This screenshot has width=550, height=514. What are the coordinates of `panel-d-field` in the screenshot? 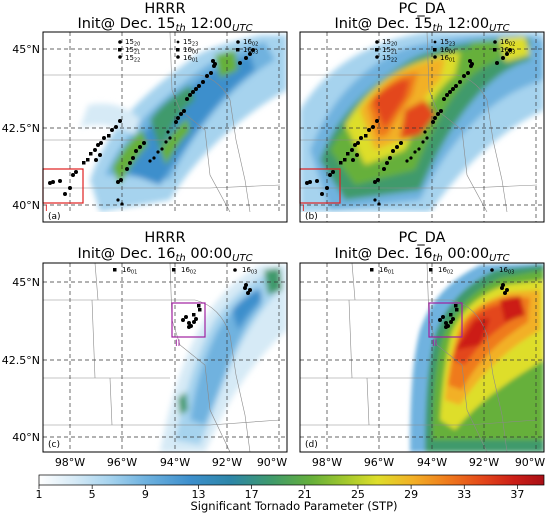 It's located at (477, 357).